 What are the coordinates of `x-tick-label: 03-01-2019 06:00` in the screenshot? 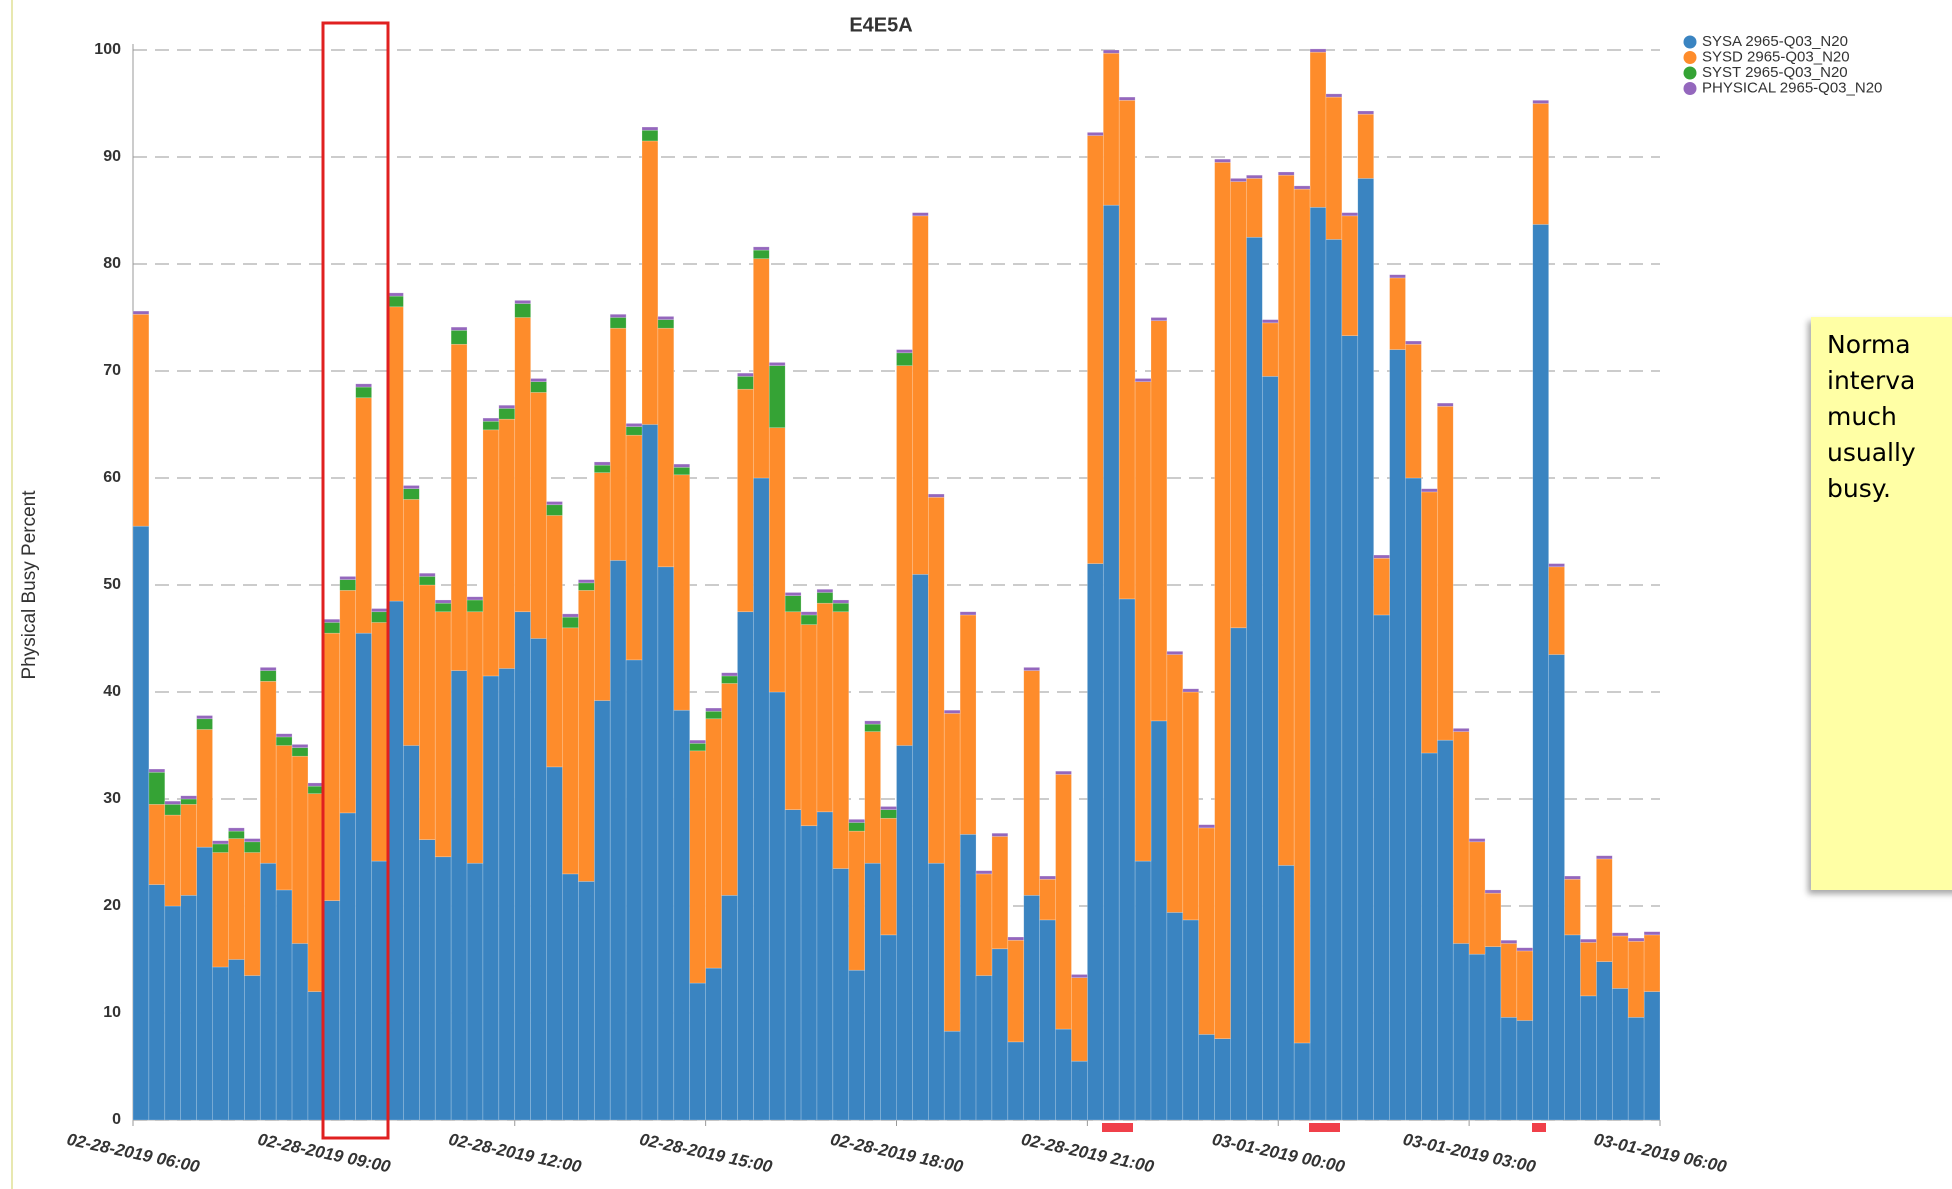 It's located at (1660, 1153).